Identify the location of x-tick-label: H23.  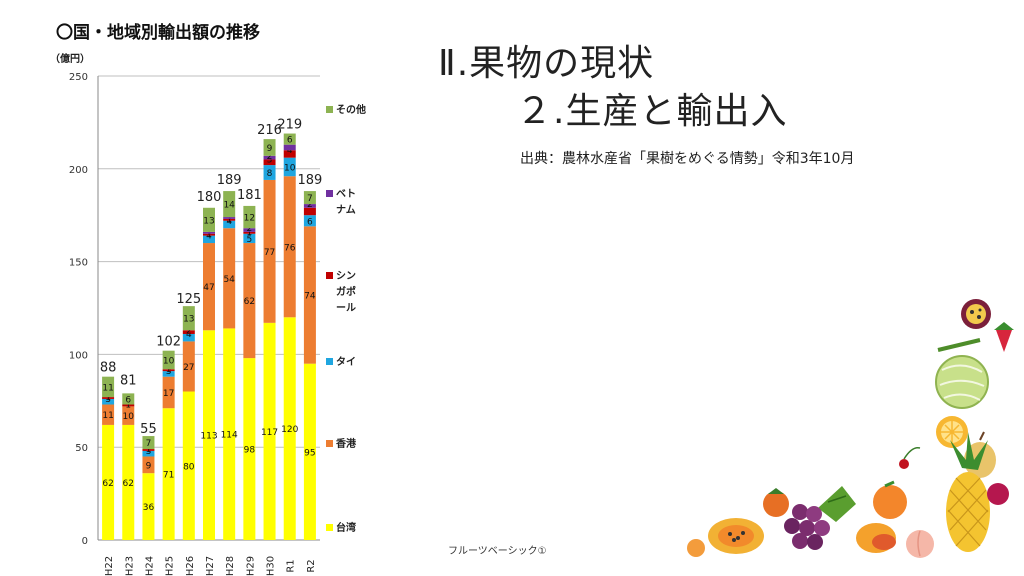
(129, 566).